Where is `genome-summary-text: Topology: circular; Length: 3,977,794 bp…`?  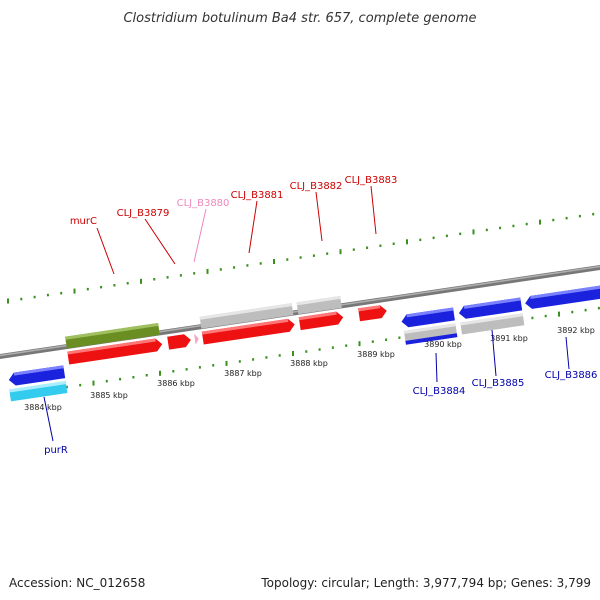 genome-summary-text: Topology: circular; Length: 3,977,794 bp… is located at coordinates (425, 583).